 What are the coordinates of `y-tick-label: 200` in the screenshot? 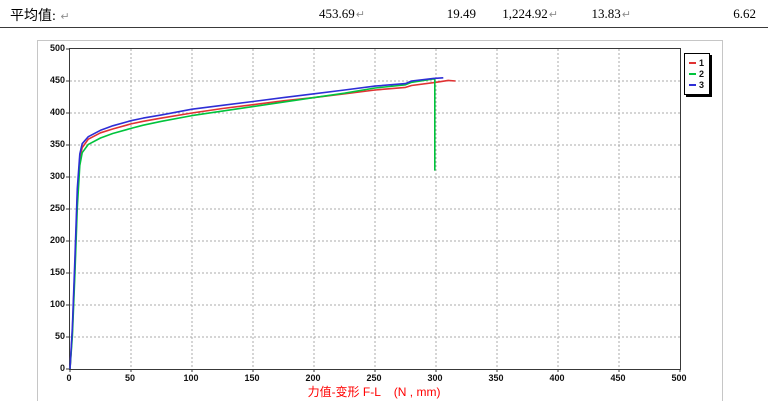 It's located at (57, 240).